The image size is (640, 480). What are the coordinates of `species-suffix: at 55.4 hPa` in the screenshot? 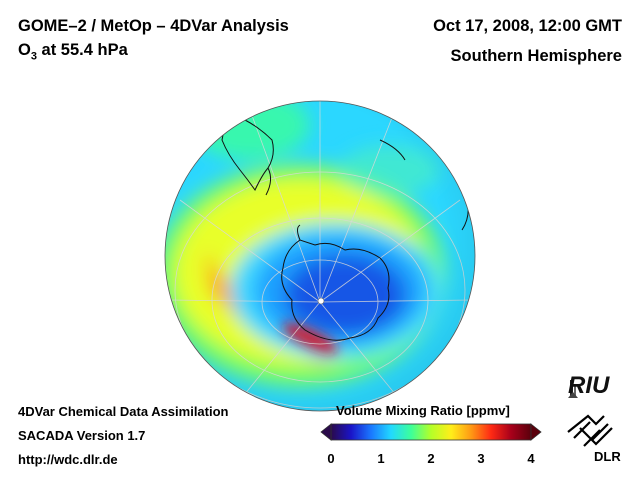 It's located at (82, 50).